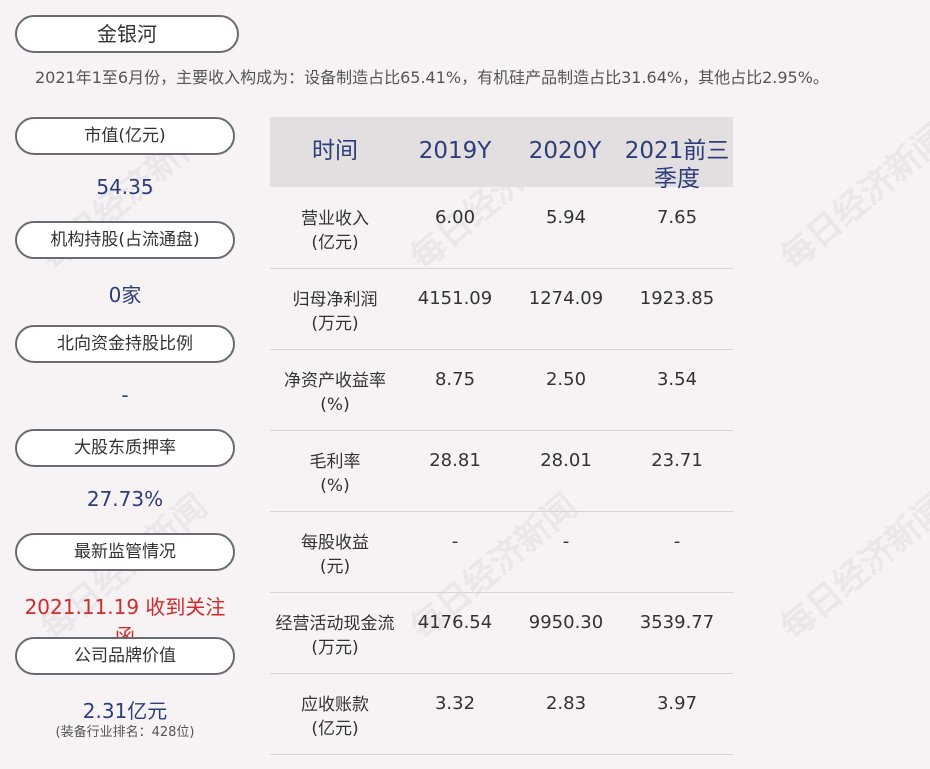  Describe the element at coordinates (125, 448) in the screenshot. I see `pledge-rate-label: 大股东质押率` at that location.